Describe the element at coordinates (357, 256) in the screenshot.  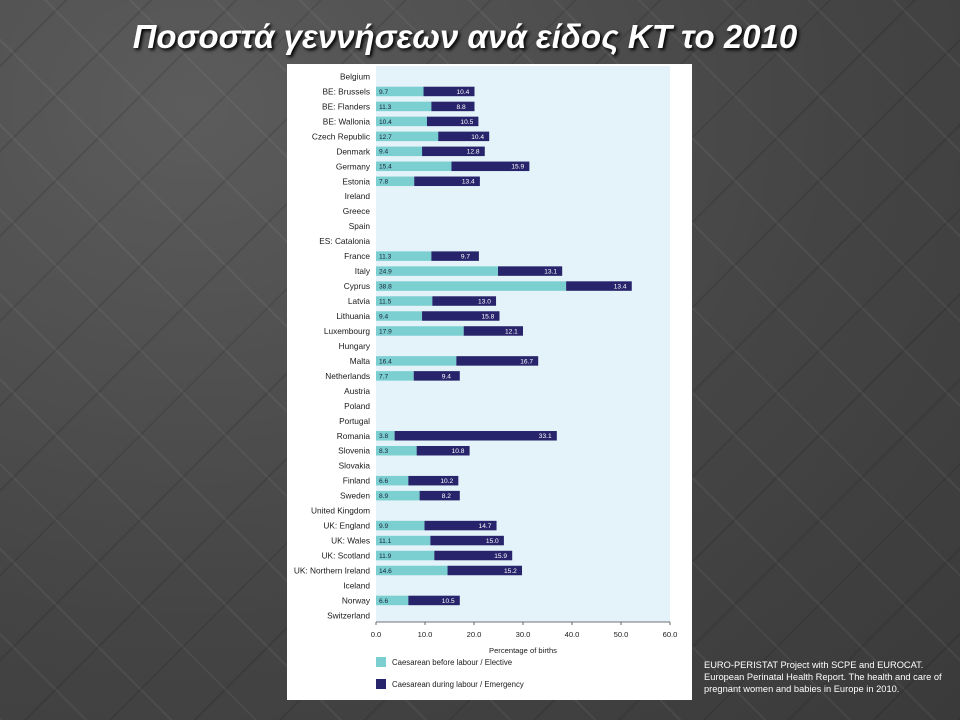
I see `category-label: France` at that location.